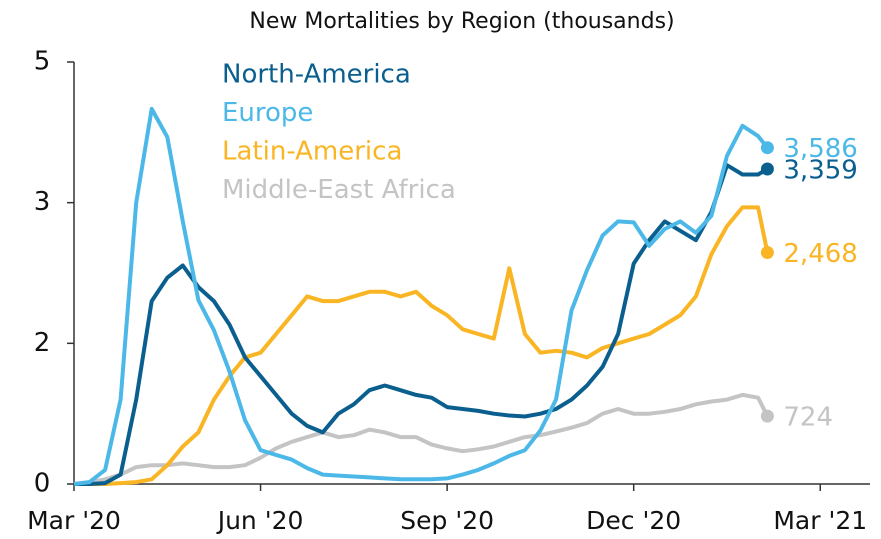  Describe the element at coordinates (316, 75) in the screenshot. I see `legend-entry: North-America` at that location.